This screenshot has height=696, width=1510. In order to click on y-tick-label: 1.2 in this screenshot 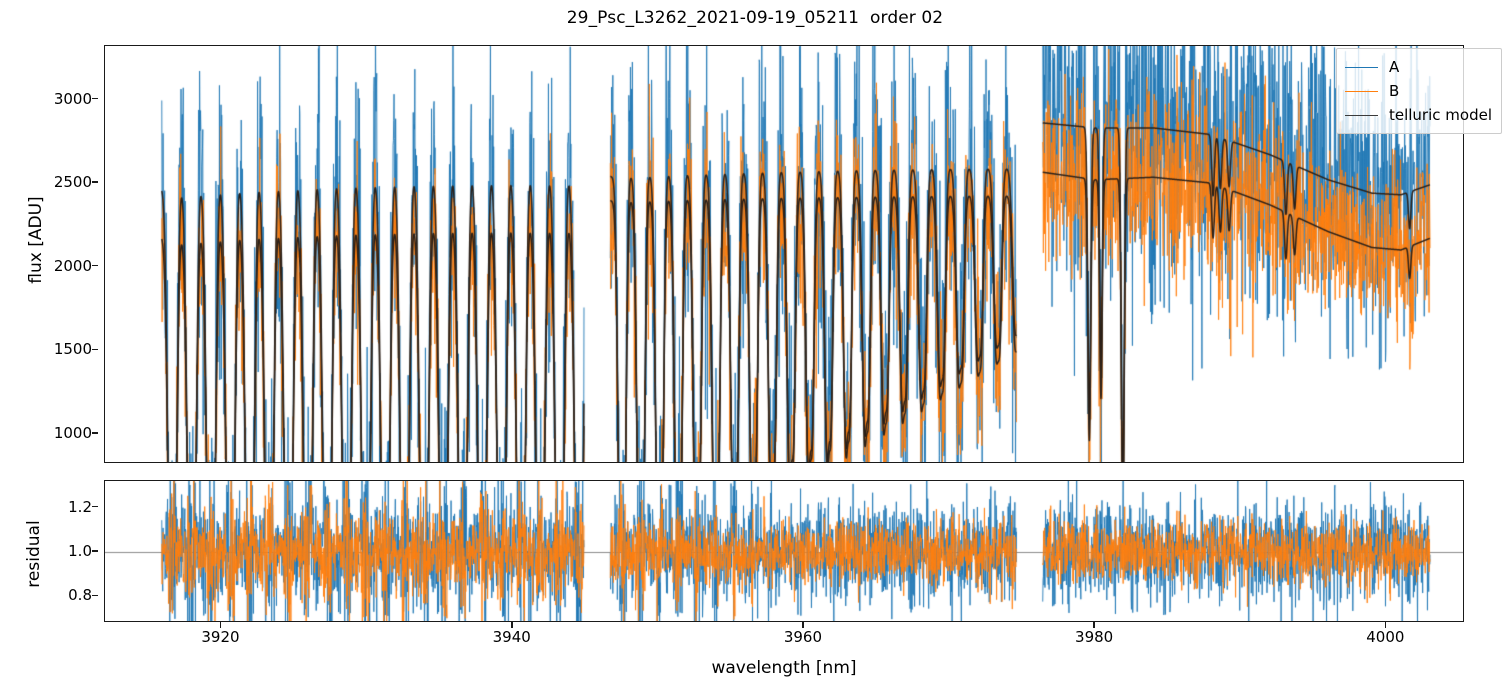, I will do `click(80, 506)`.